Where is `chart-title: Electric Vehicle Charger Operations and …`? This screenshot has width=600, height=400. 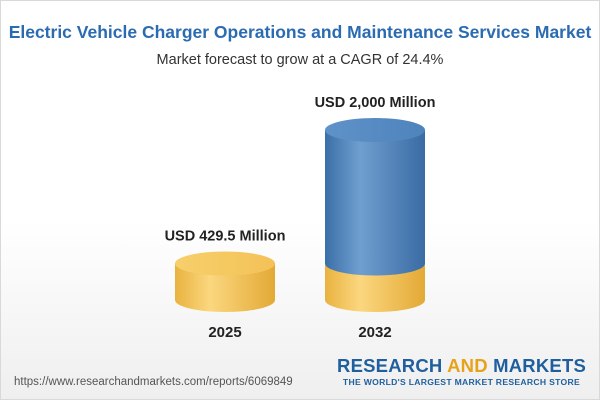
chart-title: Electric Vehicle Charger Operations and … is located at coordinates (300, 32).